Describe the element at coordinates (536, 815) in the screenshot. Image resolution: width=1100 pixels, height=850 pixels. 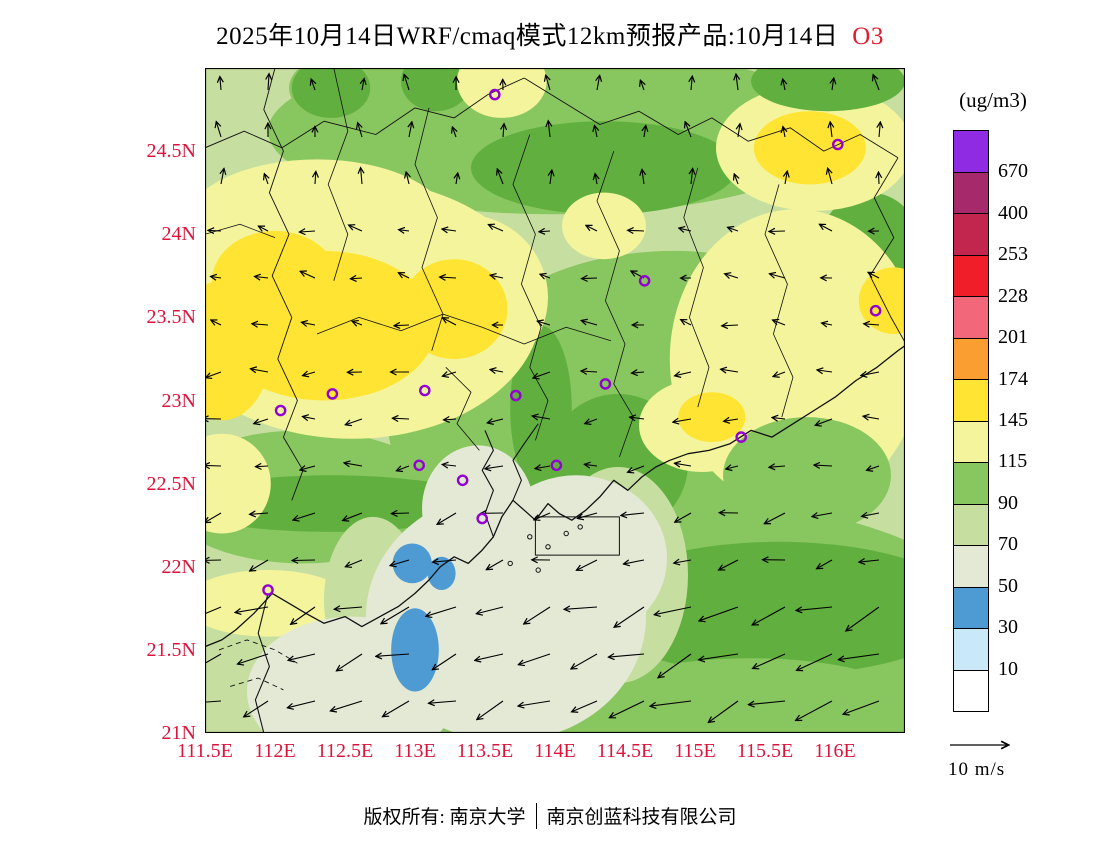
I see `footer-divider` at that location.